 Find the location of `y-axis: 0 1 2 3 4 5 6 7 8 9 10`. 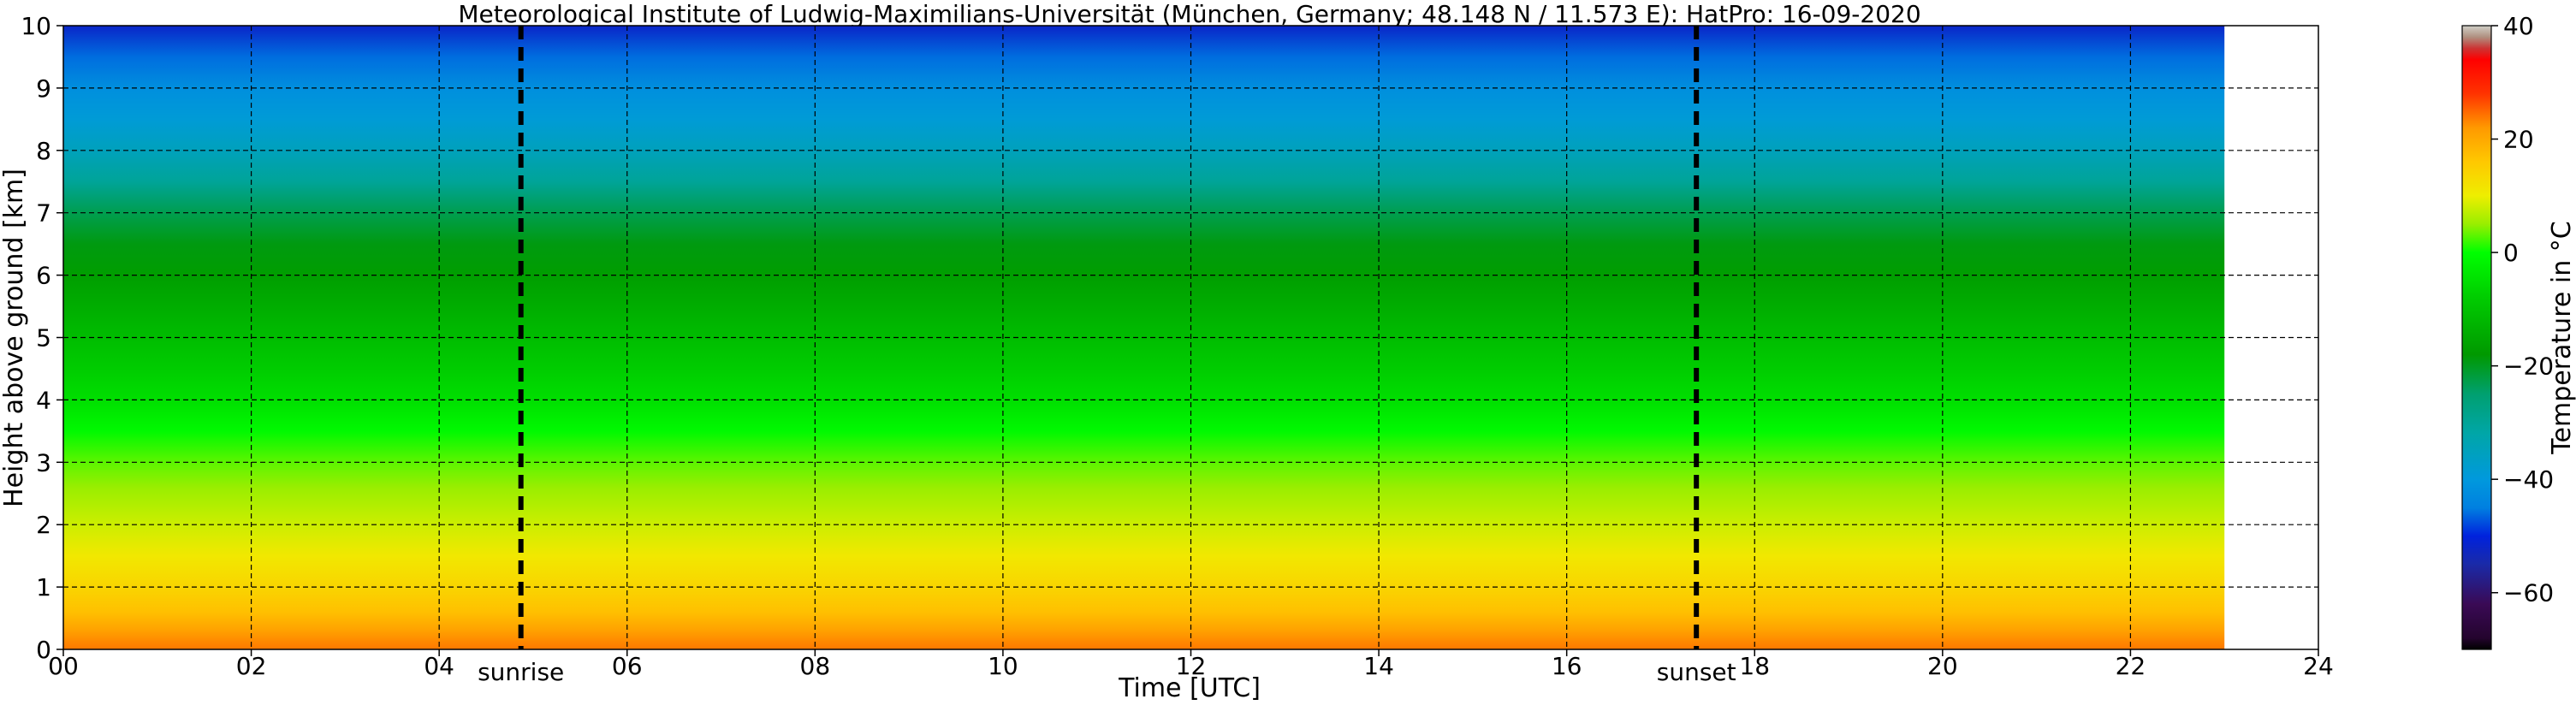

y-axis: 0 1 2 3 4 5 6 7 8 9 10 is located at coordinates (42, 338).